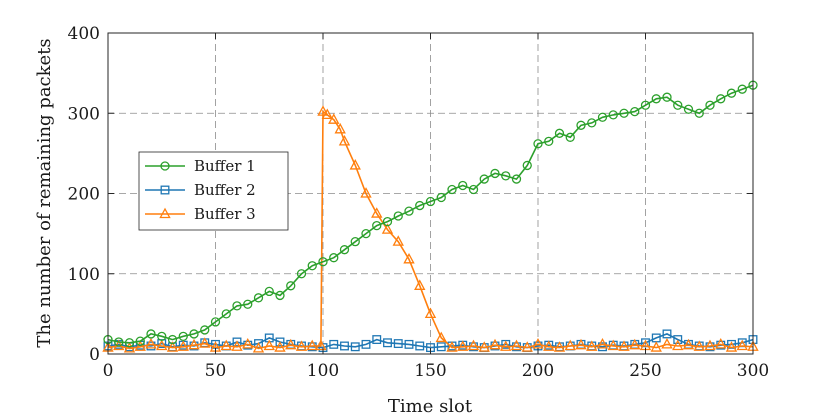  I want to click on legend-item: Buffer 1, so click(200, 166).